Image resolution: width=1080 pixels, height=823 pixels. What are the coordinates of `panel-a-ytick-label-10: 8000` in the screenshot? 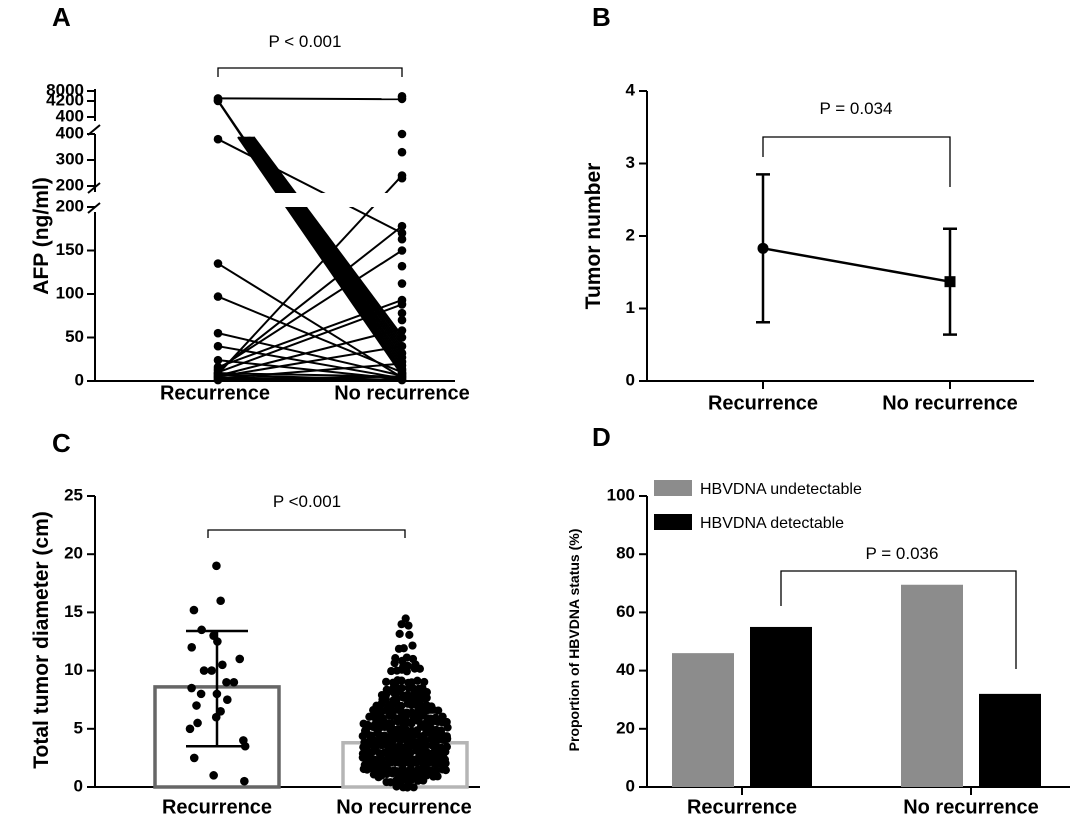 It's located at (65, 89).